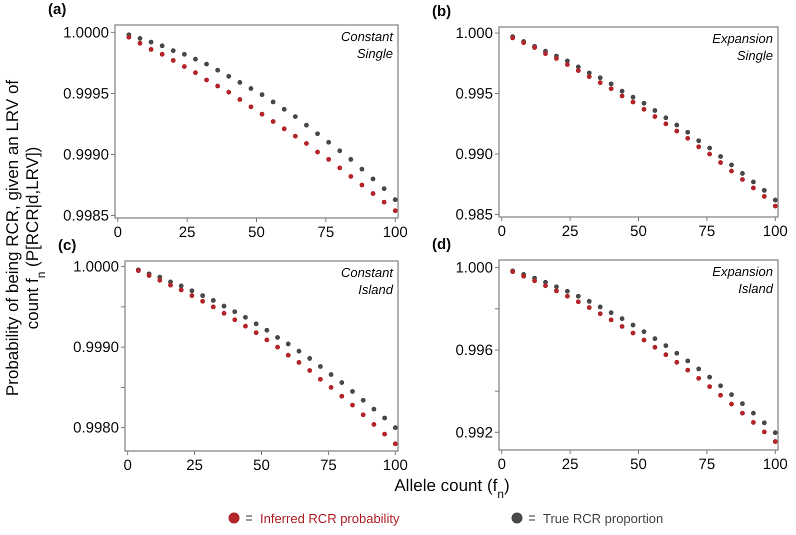 The width and height of the screenshot is (796, 535). What do you see at coordinates (742, 38) in the screenshot?
I see `annotation: Expansion` at bounding box center [742, 38].